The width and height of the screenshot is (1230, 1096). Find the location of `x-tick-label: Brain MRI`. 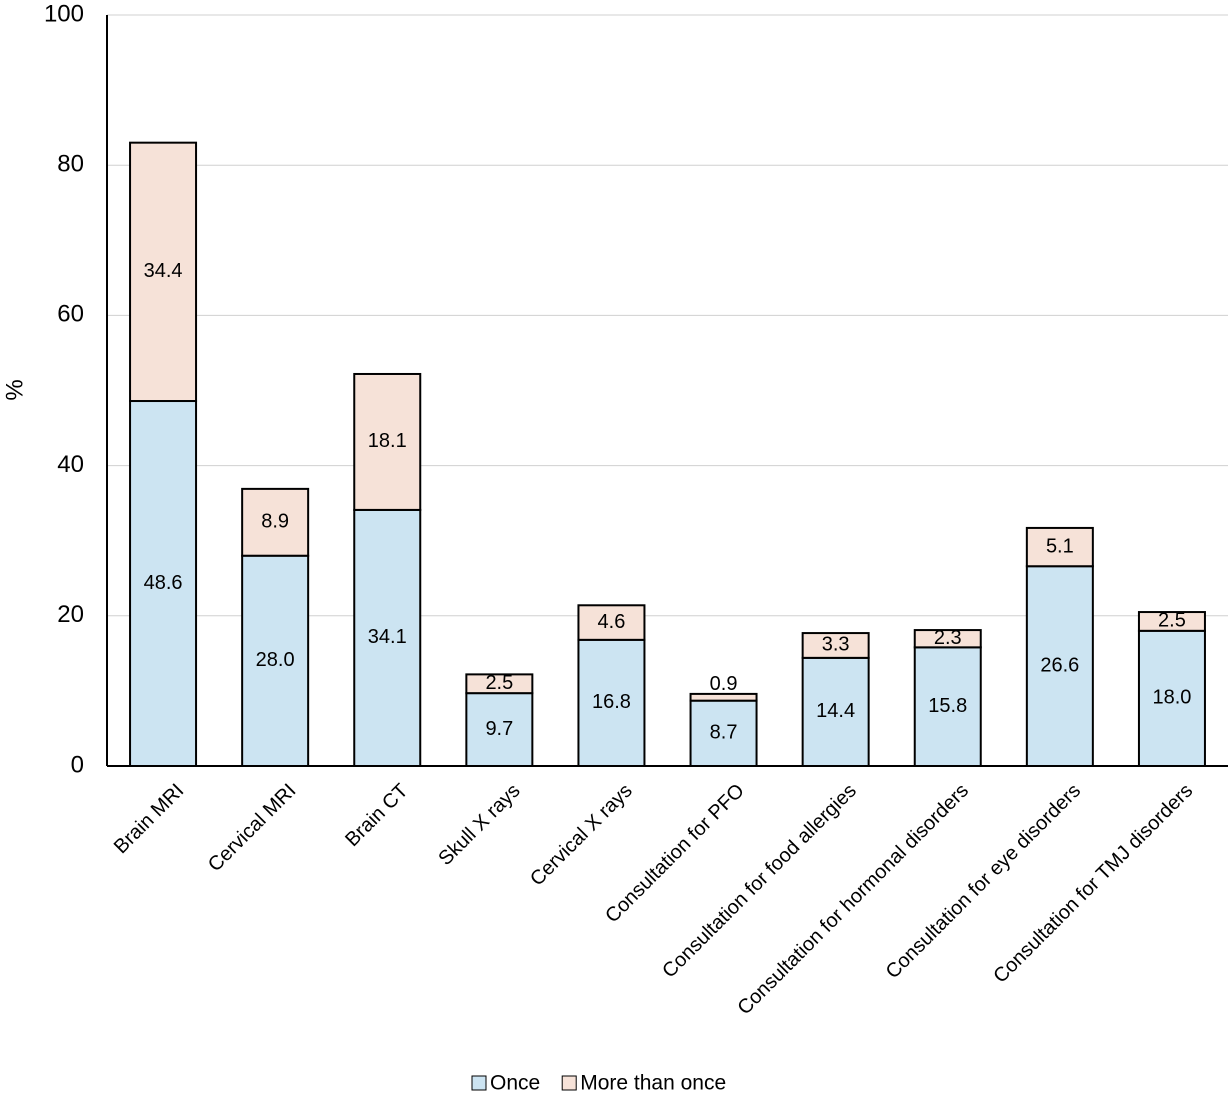

x-tick-label: Brain MRI is located at coordinates (149, 819).